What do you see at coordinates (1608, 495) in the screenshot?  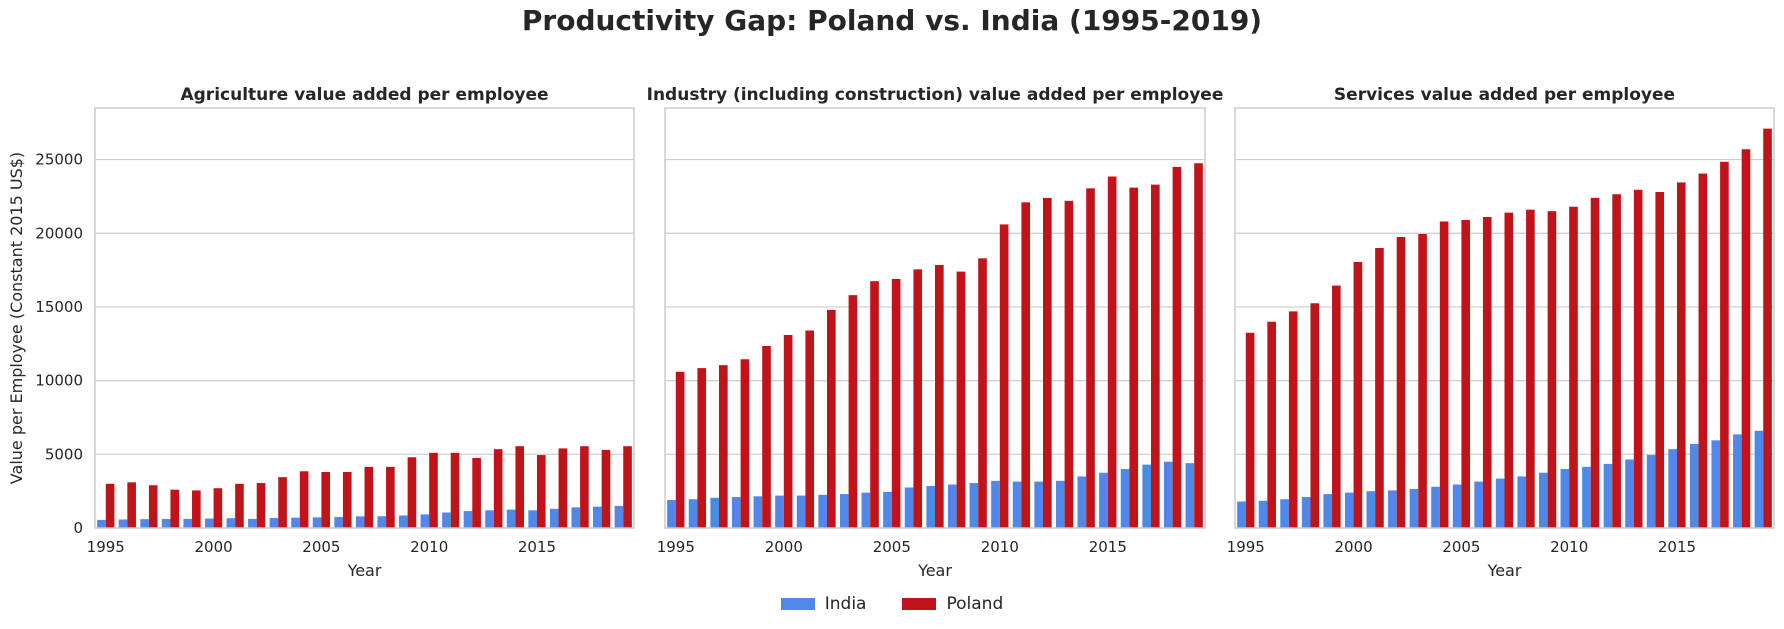 I see `bar-india-2012` at bounding box center [1608, 495].